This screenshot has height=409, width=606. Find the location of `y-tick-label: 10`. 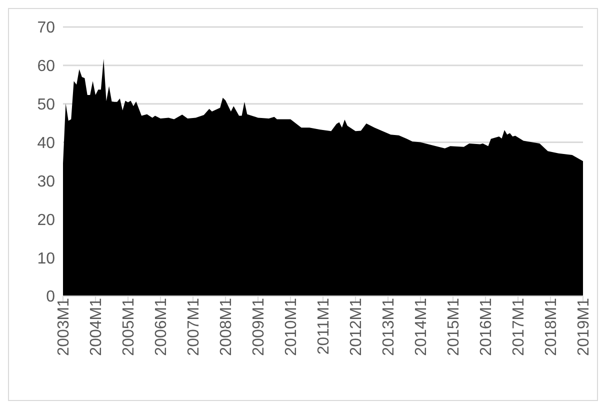

y-tick-label: 10 is located at coordinates (46, 259).